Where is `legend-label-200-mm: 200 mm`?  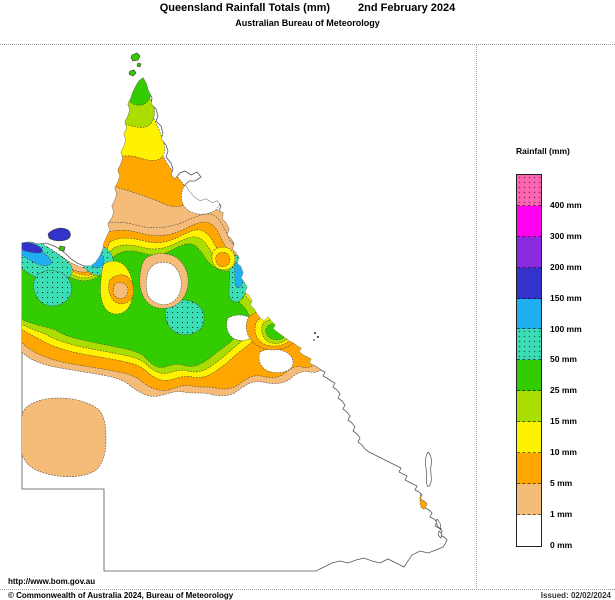 legend-label-200-mm: 200 mm is located at coordinates (566, 266).